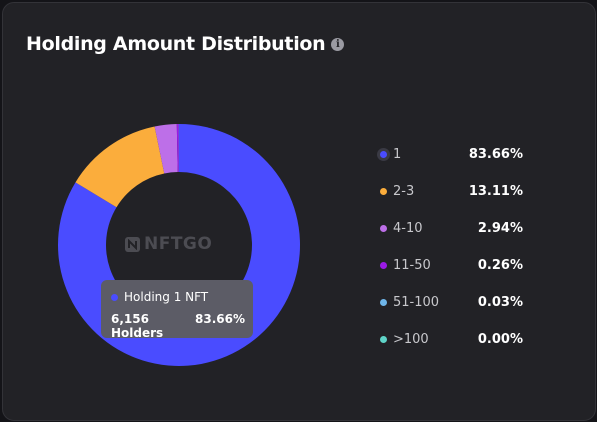  I want to click on tooltip-holders: 6,156 Holders, so click(137, 326).